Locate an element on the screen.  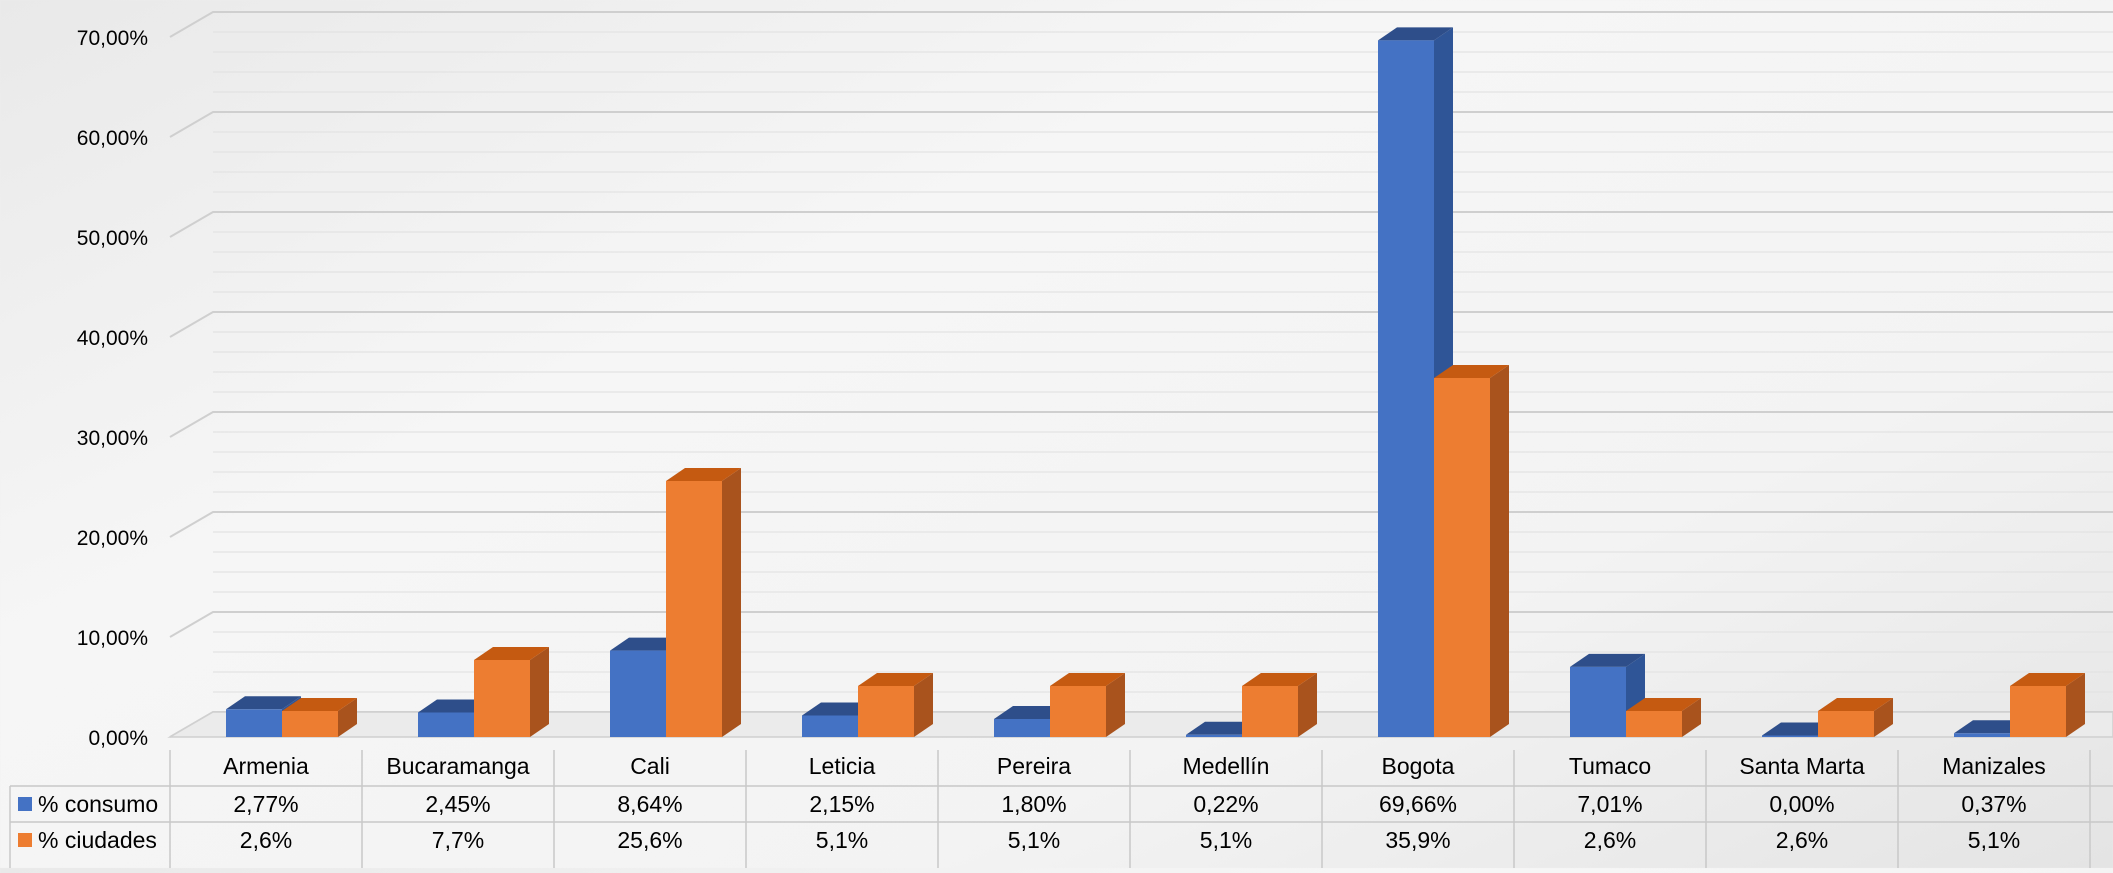
data-label: 0,37% is located at coordinates (1993, 804).